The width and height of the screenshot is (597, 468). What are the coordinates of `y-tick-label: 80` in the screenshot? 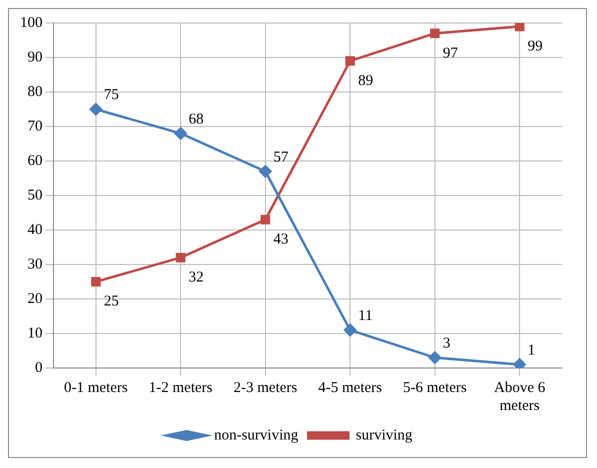 It's located at (35, 92).